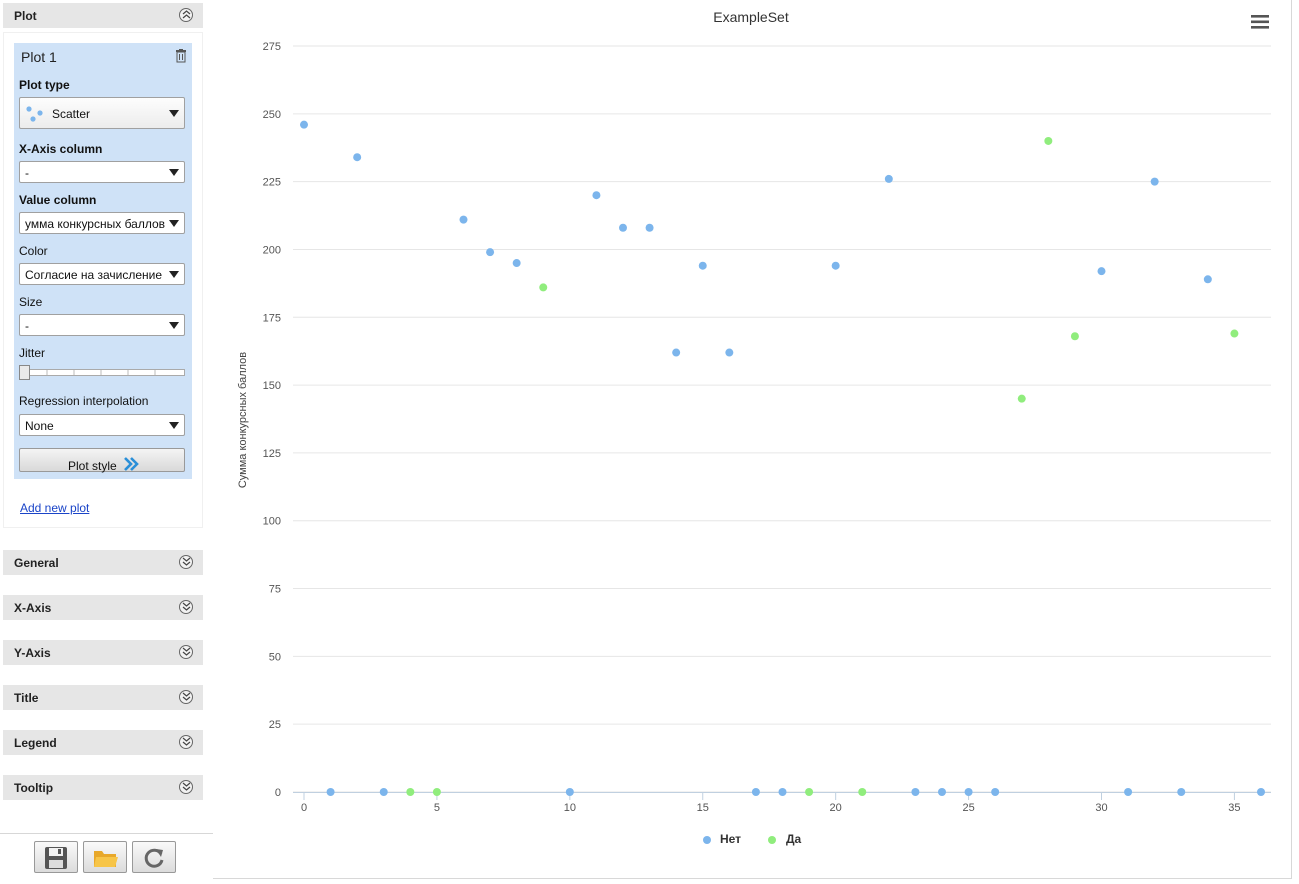 Image resolution: width=1299 pixels, height=884 pixels. Describe the element at coordinates (33, 251) in the screenshot. I see `color-label: Color` at that location.